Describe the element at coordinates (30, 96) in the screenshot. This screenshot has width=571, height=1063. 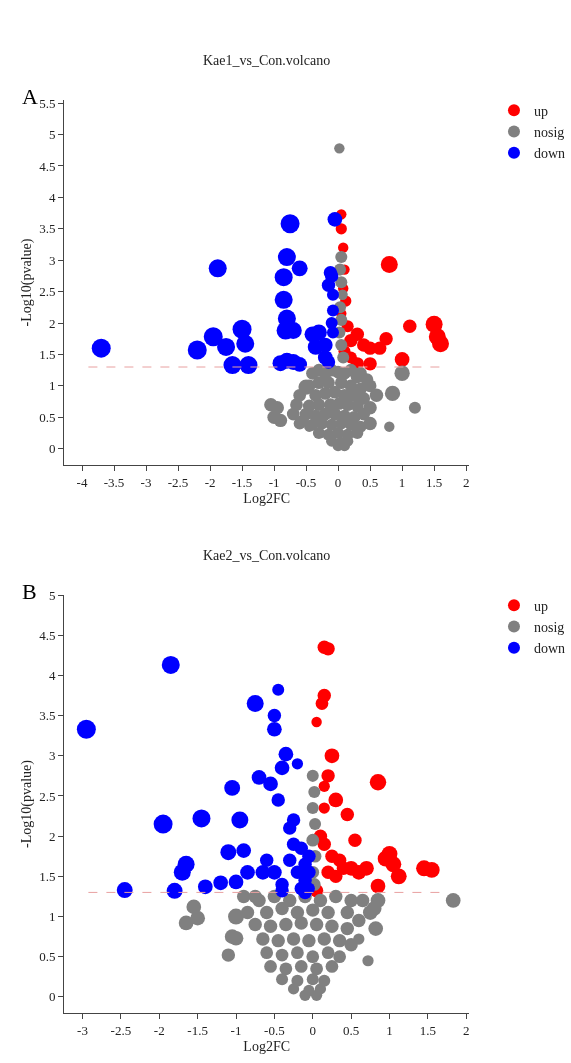
I see `text: A` at that location.